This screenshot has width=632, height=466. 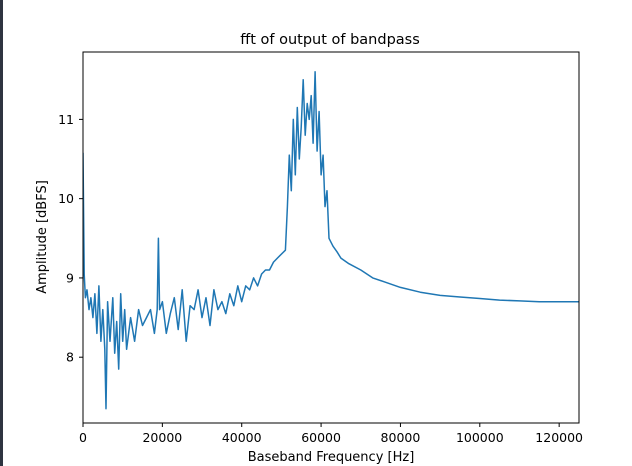 What do you see at coordinates (162, 437) in the screenshot?
I see `x-tick-label: 20000` at bounding box center [162, 437].